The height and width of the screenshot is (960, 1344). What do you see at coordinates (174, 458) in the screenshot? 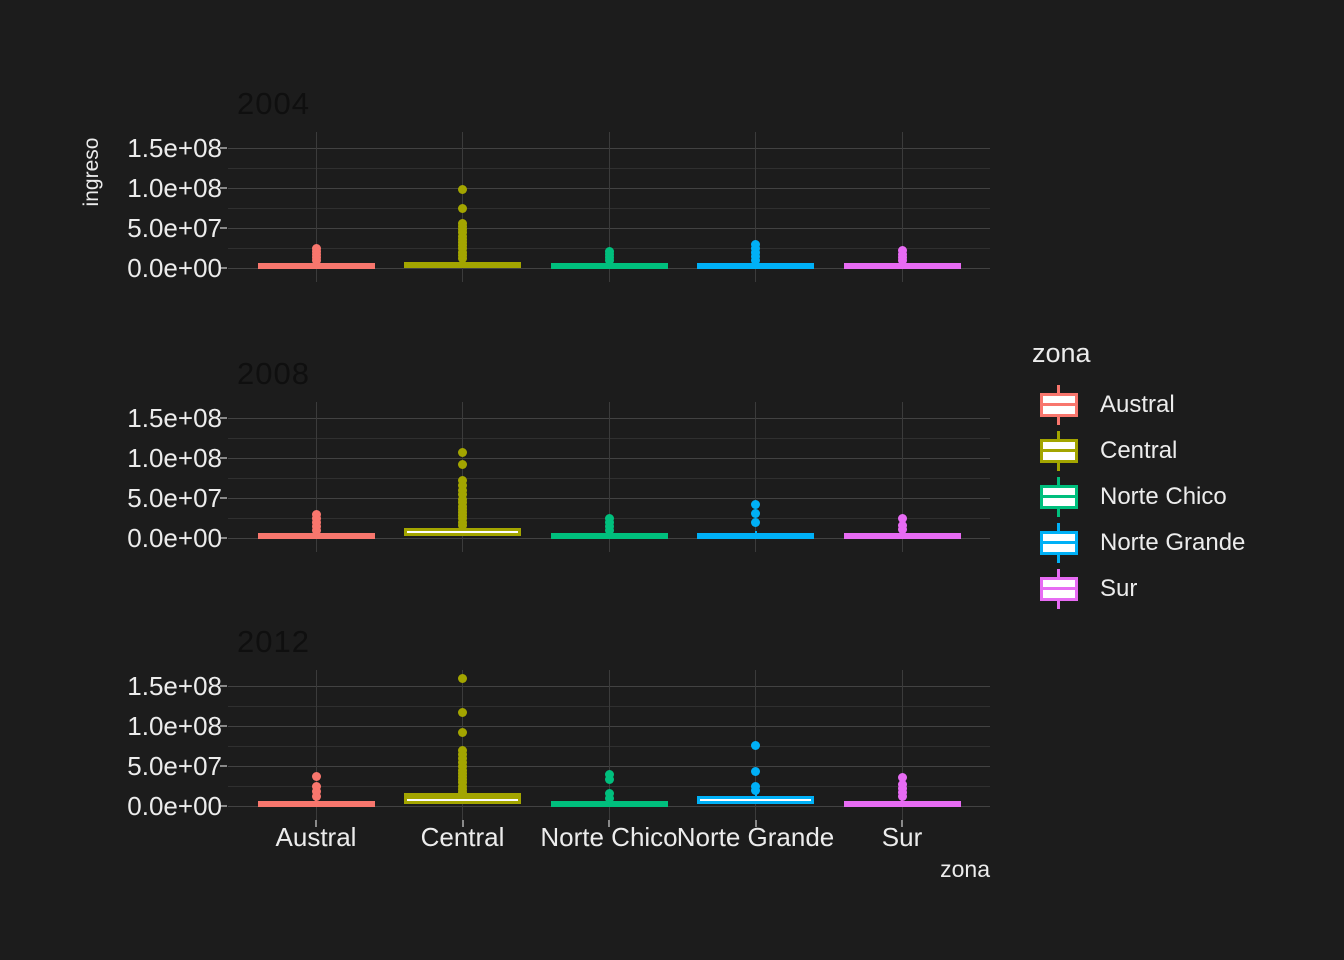
I see `y-tick-label: 1.0e+08` at bounding box center [174, 458].